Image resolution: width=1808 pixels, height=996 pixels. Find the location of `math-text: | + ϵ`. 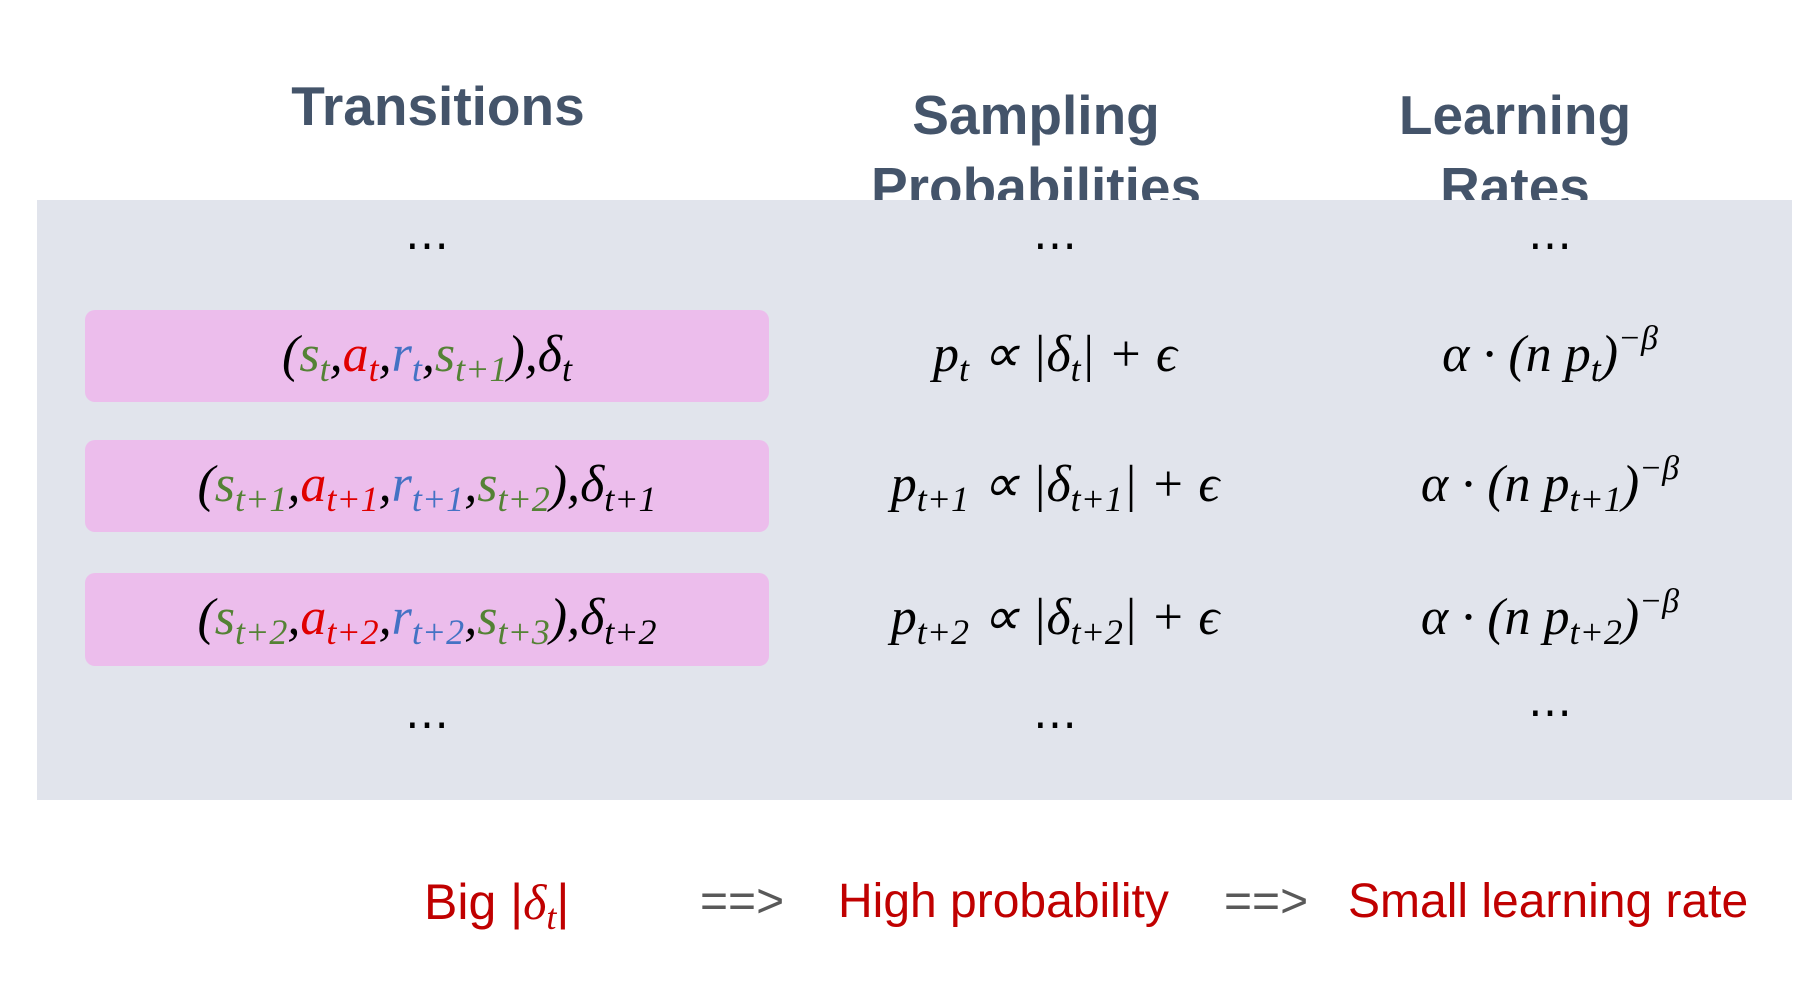

math-text: | + ϵ is located at coordinates (1128, 354).